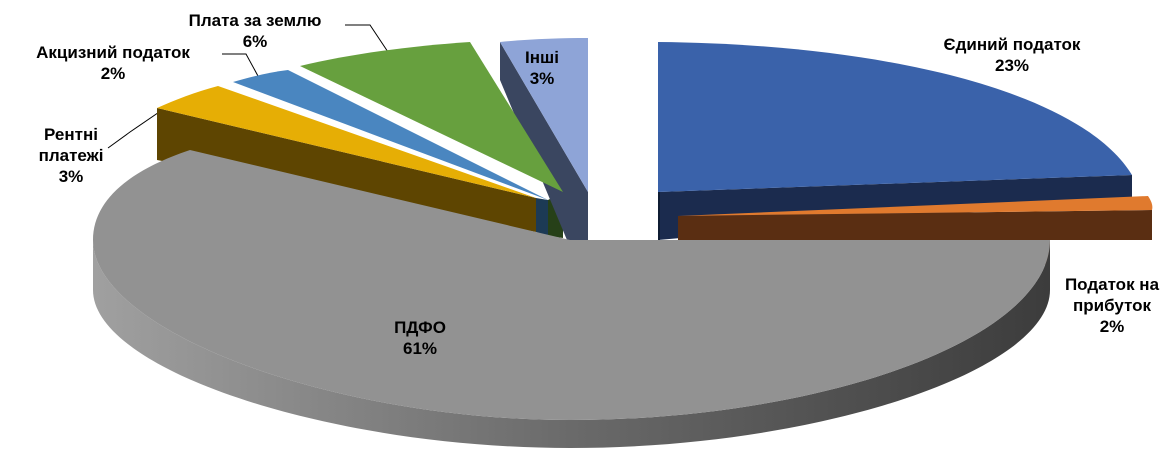 The width and height of the screenshot is (1175, 450). I want to click on slice-label-3-percent: 3%, so click(71, 176).